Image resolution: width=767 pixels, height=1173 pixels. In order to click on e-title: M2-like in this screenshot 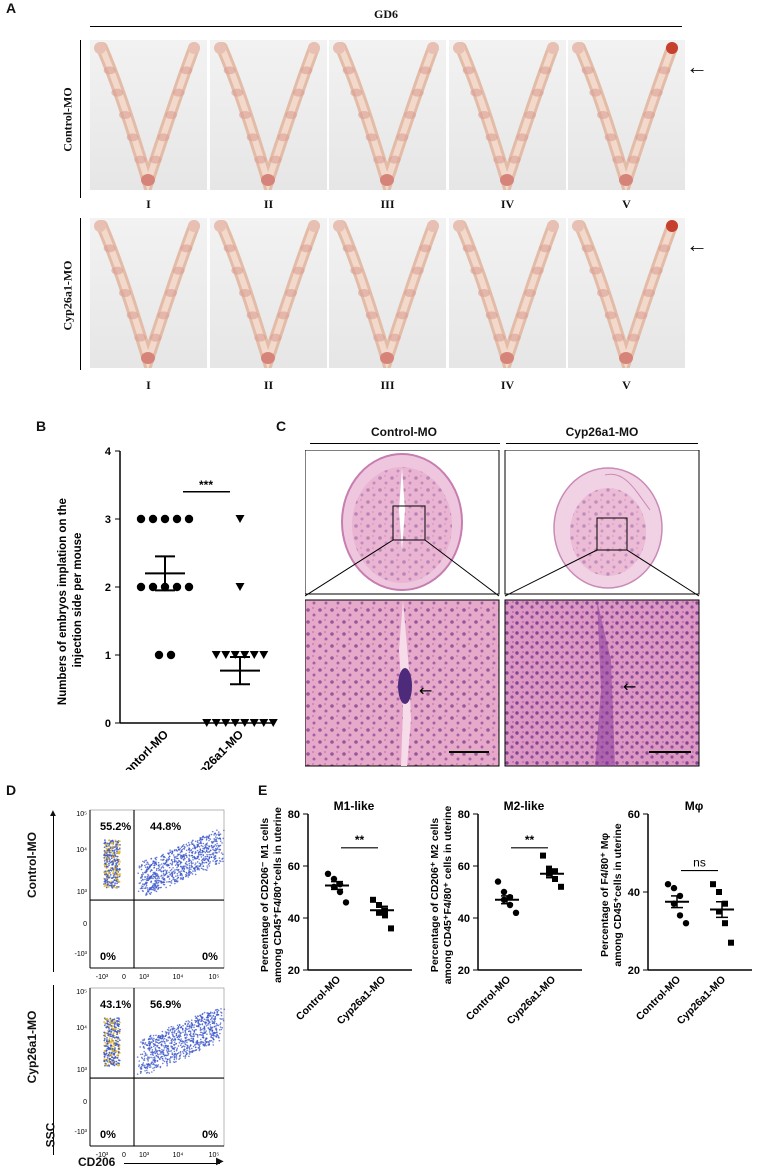, I will do `click(524, 806)`.